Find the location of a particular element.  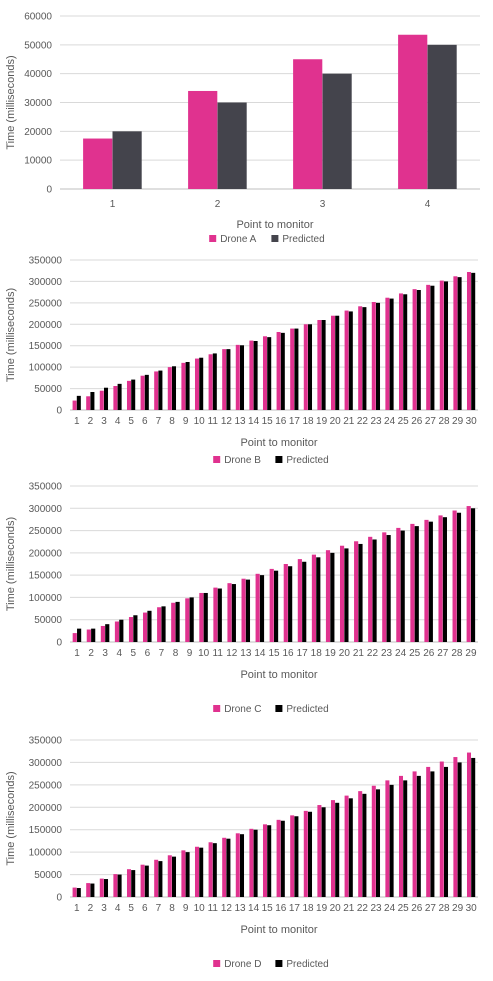

x-tick-label: 15 is located at coordinates (268, 908).